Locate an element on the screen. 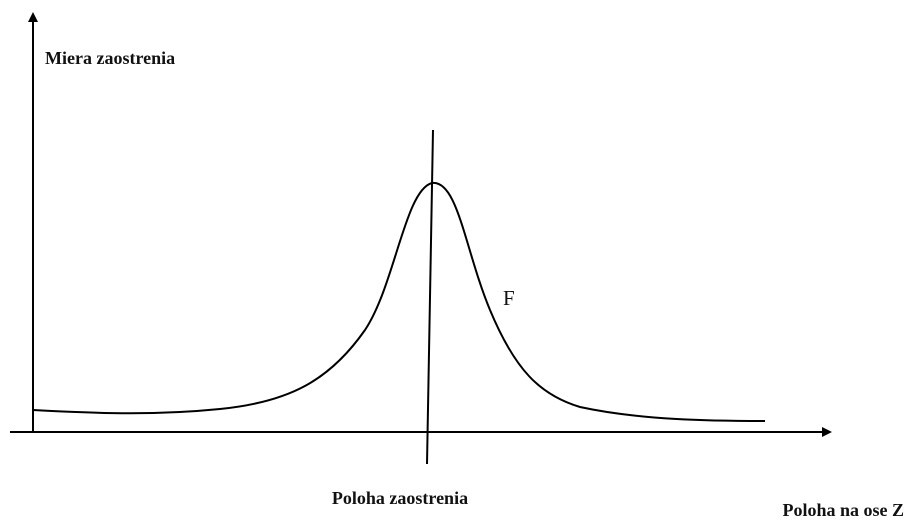 This screenshot has width=908, height=522. y-axis-label: Miera zaostrenia is located at coordinates (110, 58).